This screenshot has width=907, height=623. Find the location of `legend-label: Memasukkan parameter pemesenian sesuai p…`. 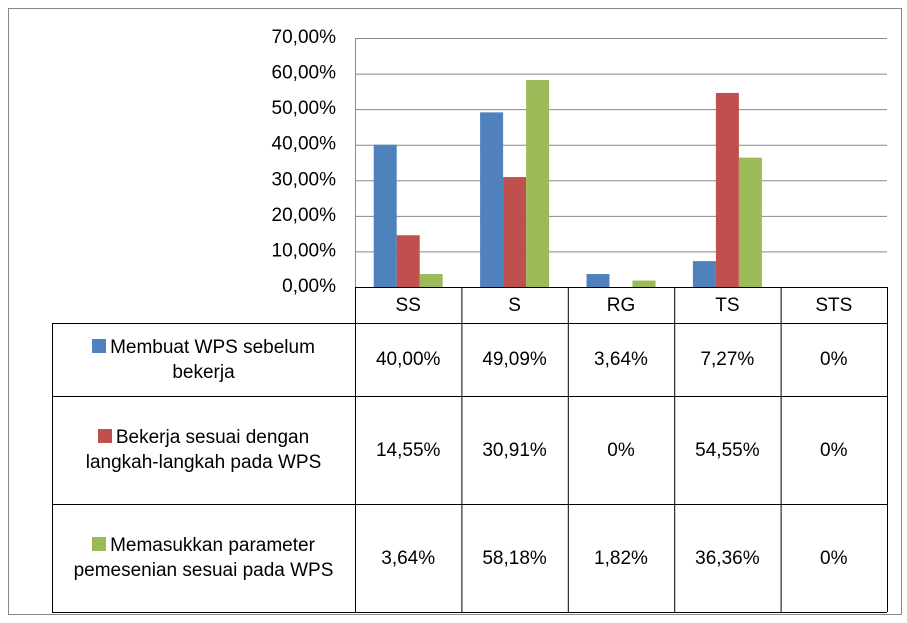

legend-label: Memasukkan parameter pemesenian sesuai p… is located at coordinates (203, 558).